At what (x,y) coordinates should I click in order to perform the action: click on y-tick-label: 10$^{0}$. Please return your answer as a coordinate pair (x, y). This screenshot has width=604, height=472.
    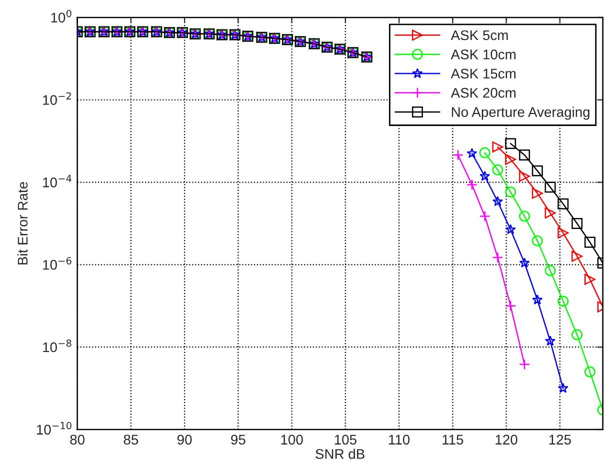
    Looking at the image, I should click on (61, 16).